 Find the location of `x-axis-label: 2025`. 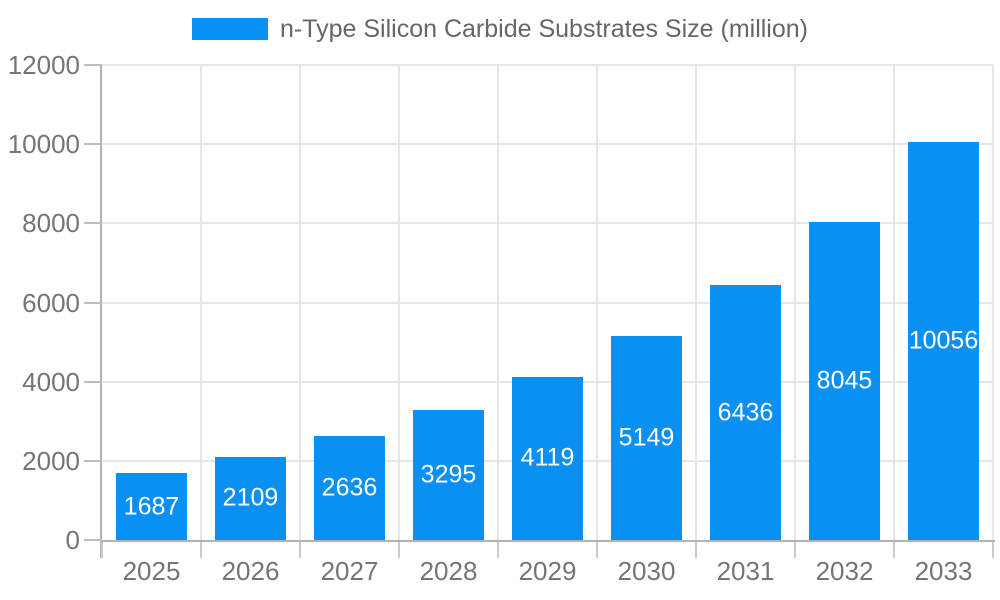

x-axis-label: 2025 is located at coordinates (151, 571).